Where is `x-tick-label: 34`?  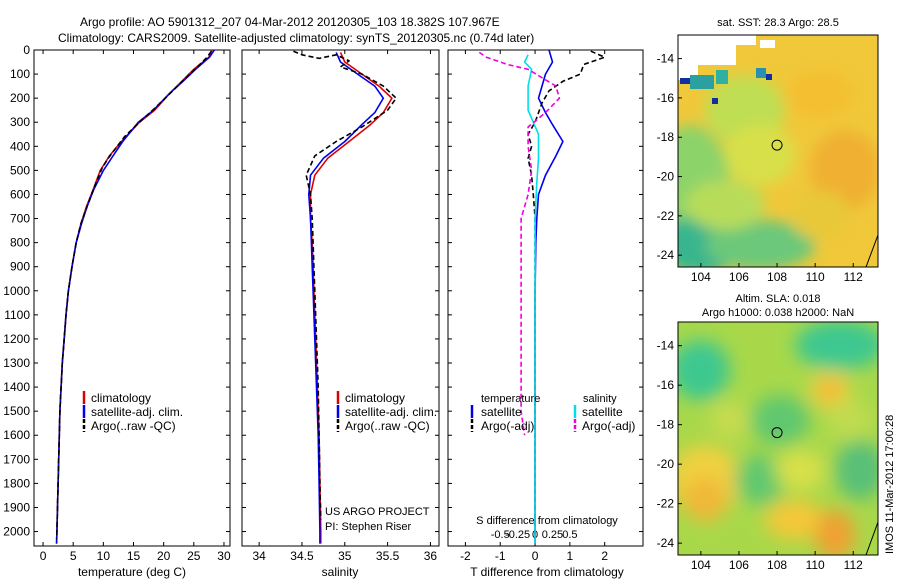 x-tick-label: 34 is located at coordinates (259, 556).